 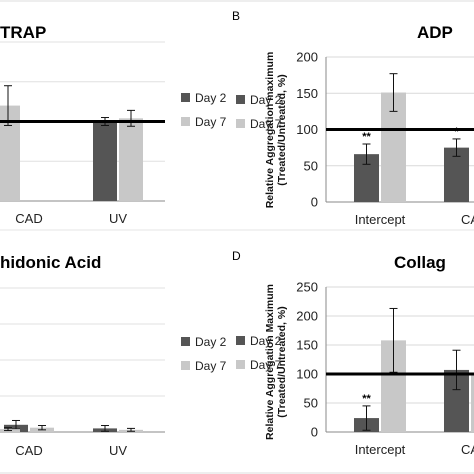 I want to click on chart-title: TRAP, so click(x=23, y=32).